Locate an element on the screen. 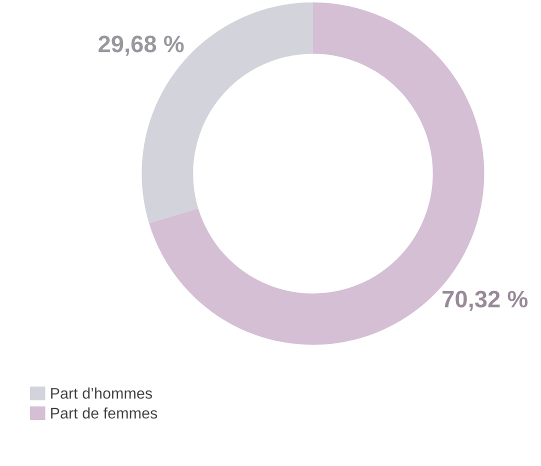  data-label: 29,68 % is located at coordinates (141, 46).